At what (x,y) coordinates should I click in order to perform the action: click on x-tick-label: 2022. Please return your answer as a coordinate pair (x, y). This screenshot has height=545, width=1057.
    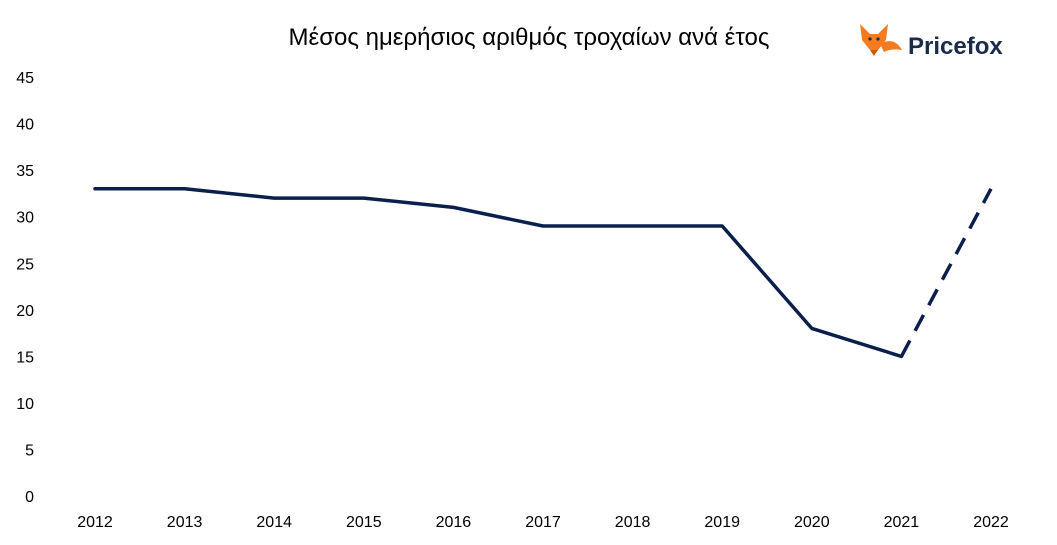
    Looking at the image, I should click on (991, 522).